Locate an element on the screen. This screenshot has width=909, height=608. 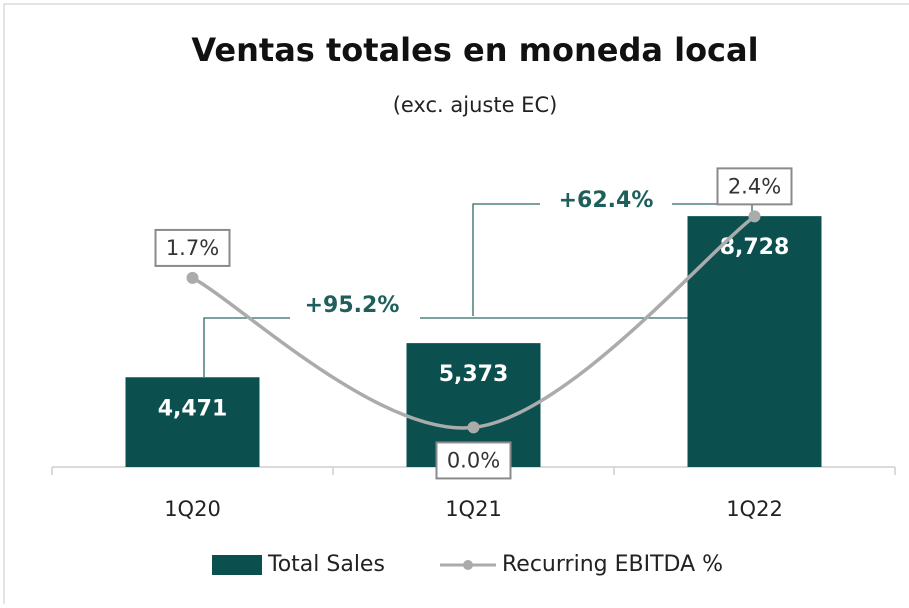
legend-dot is located at coordinates (468, 565).